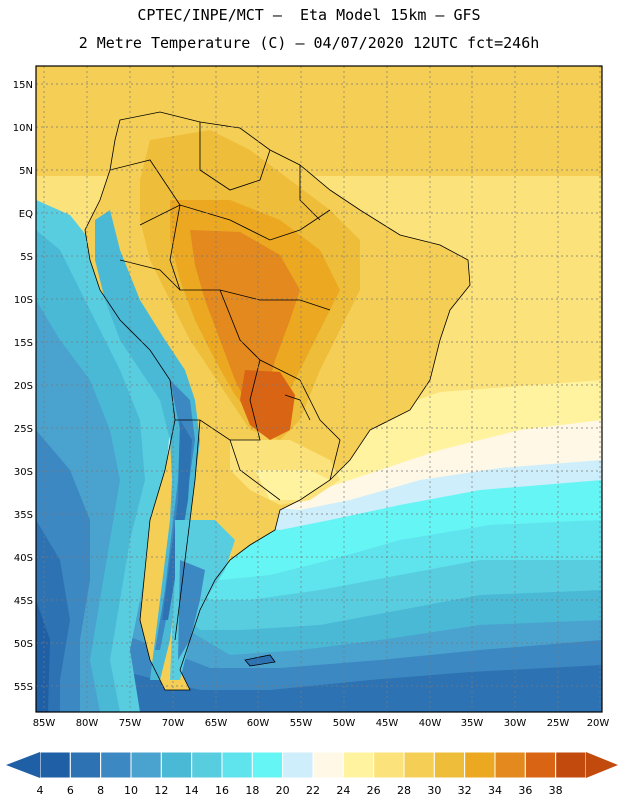  I want to click on lat-label: 40S, so click(23, 558).